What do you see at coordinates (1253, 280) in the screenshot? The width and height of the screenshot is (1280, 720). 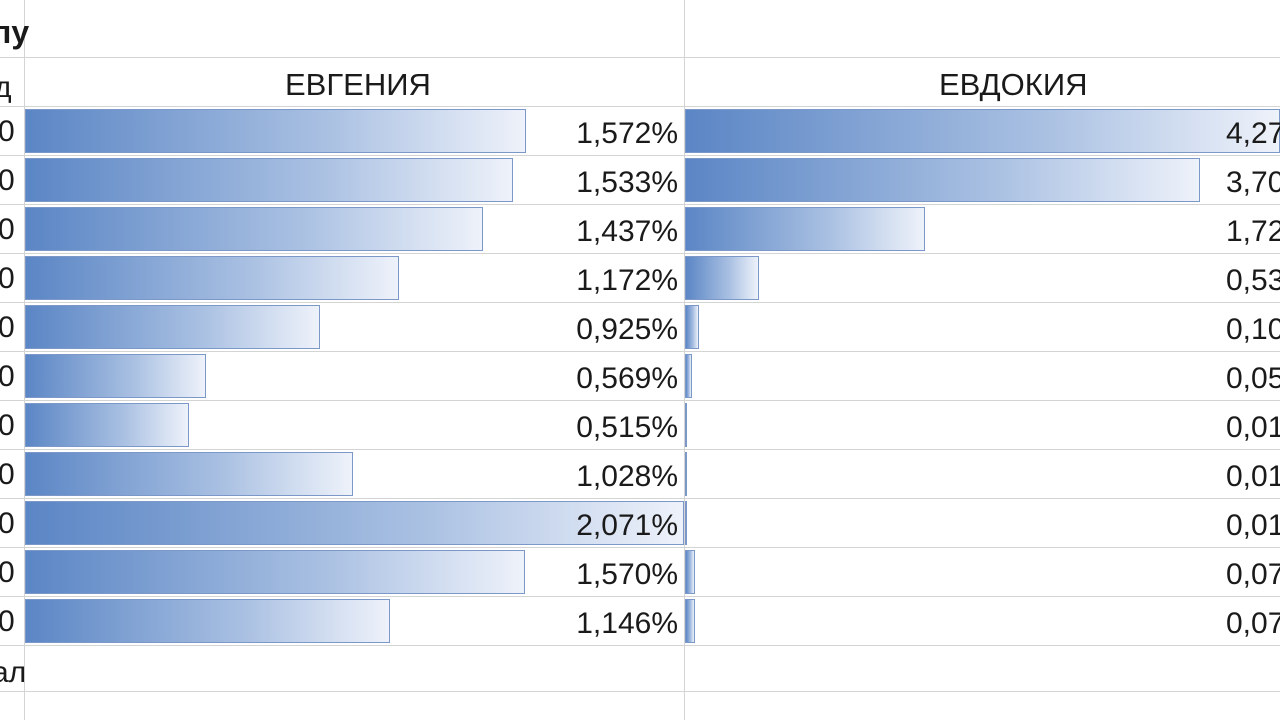 I see `value-evdokiya: 0,53` at bounding box center [1253, 280].